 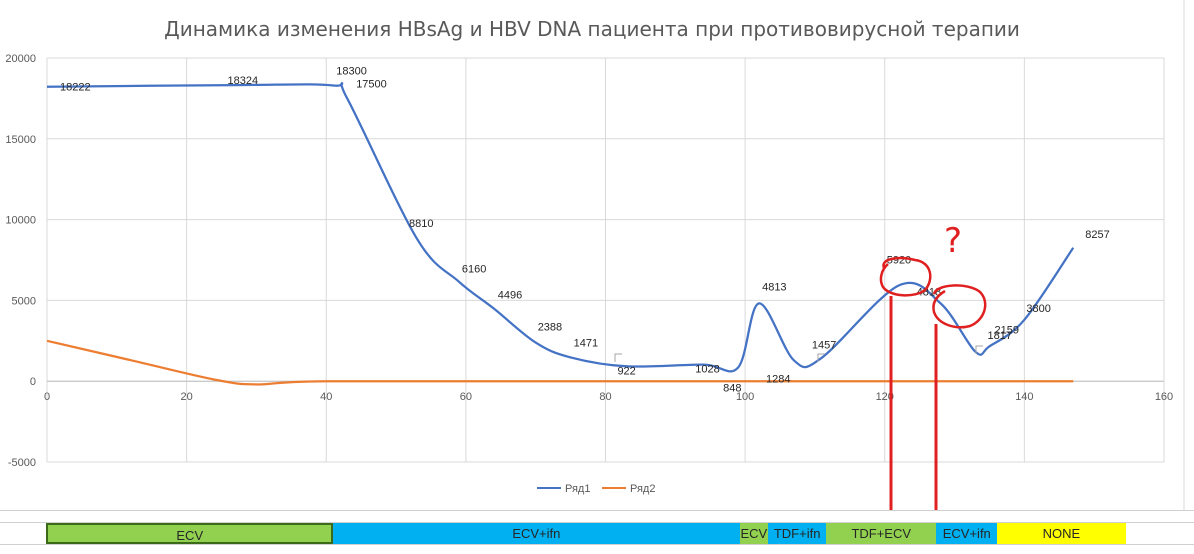 I want to click on strip-gridline-lower, so click(x=597, y=544).